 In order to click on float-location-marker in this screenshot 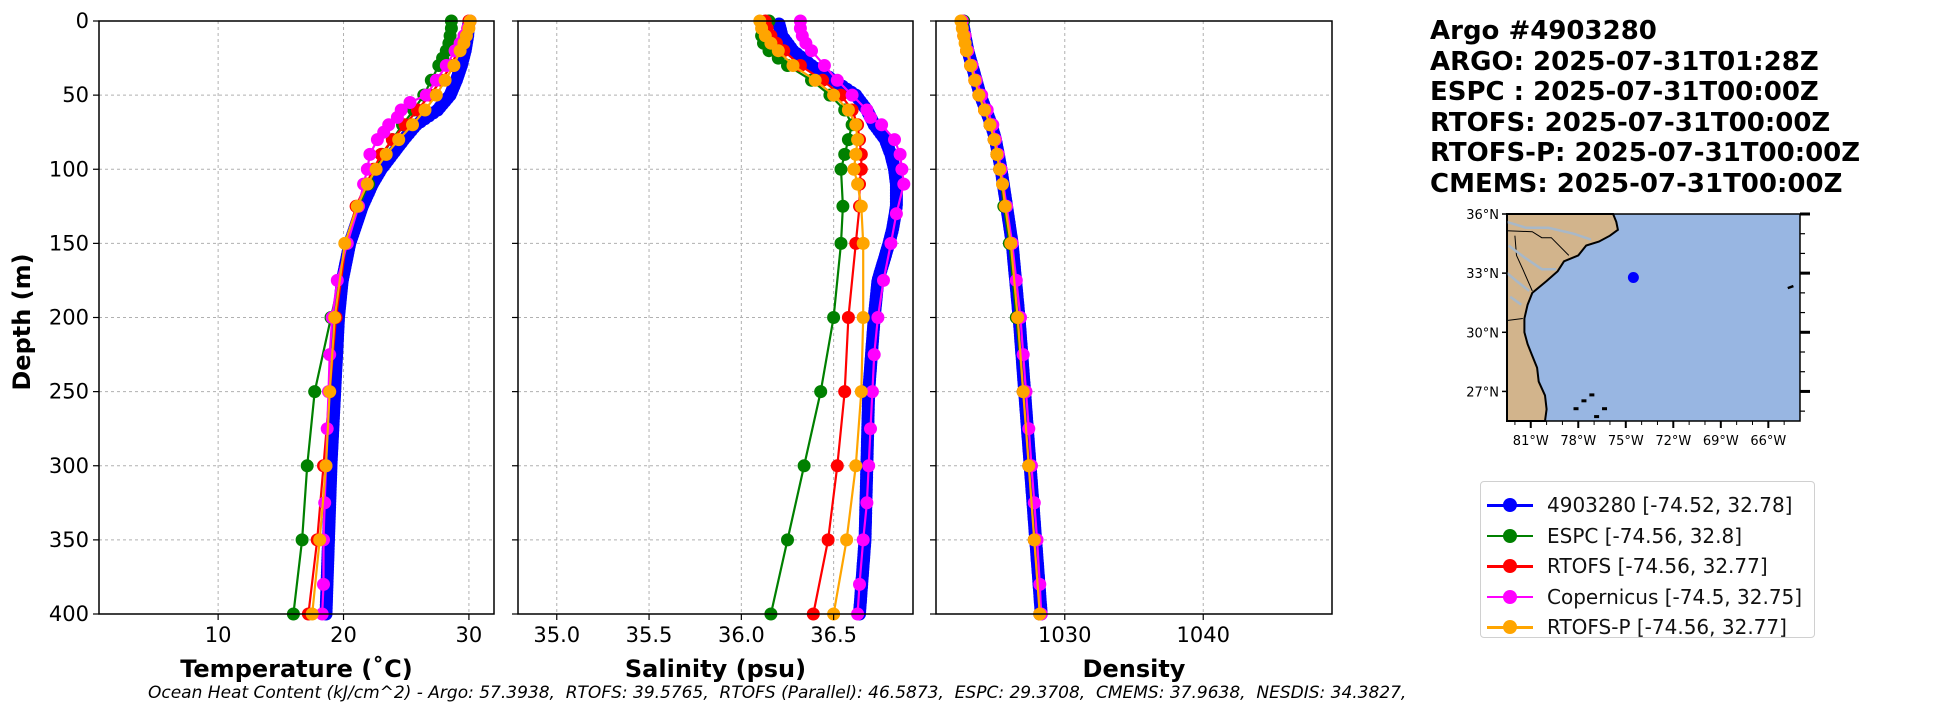, I will do `click(1633, 277)`.